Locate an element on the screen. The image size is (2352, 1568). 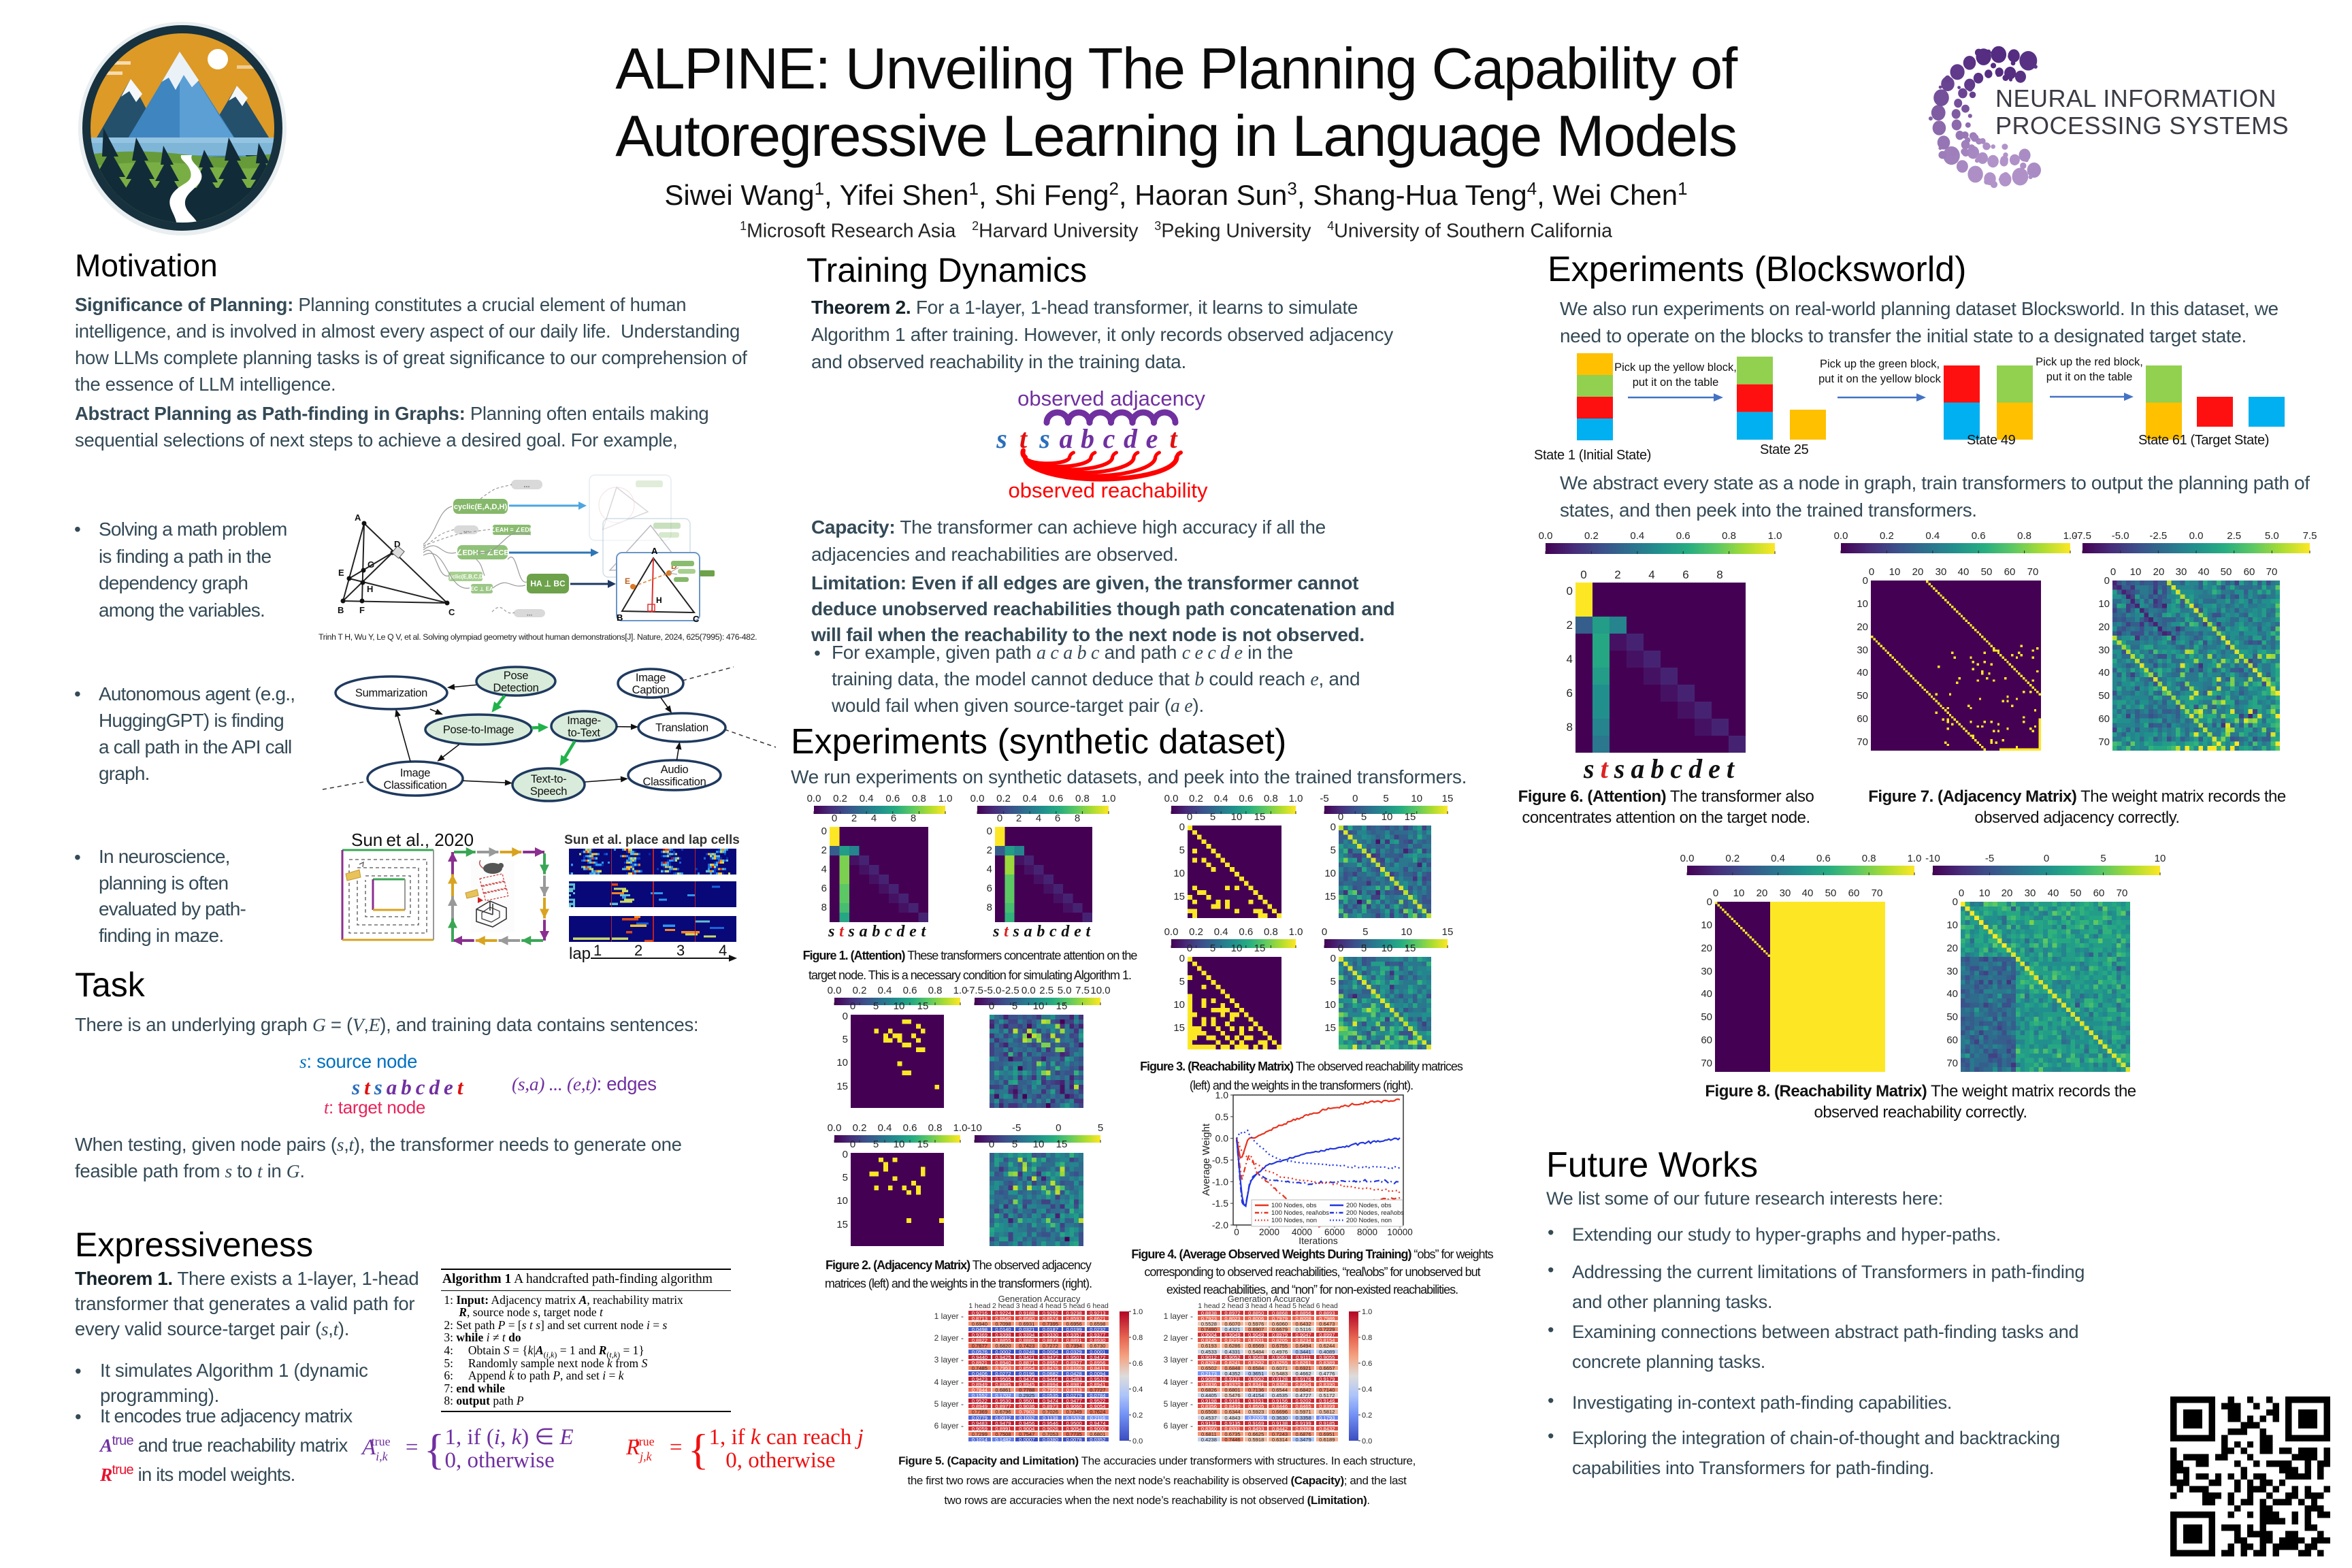
svg-text: observed adjacency is located at coordinates (1111, 398).